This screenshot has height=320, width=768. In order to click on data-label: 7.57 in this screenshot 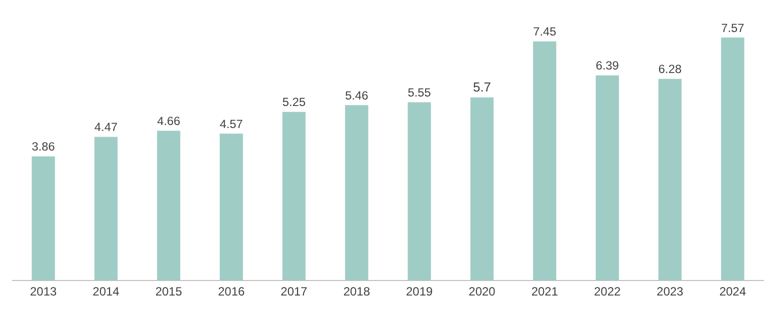, I will do `click(733, 27)`.